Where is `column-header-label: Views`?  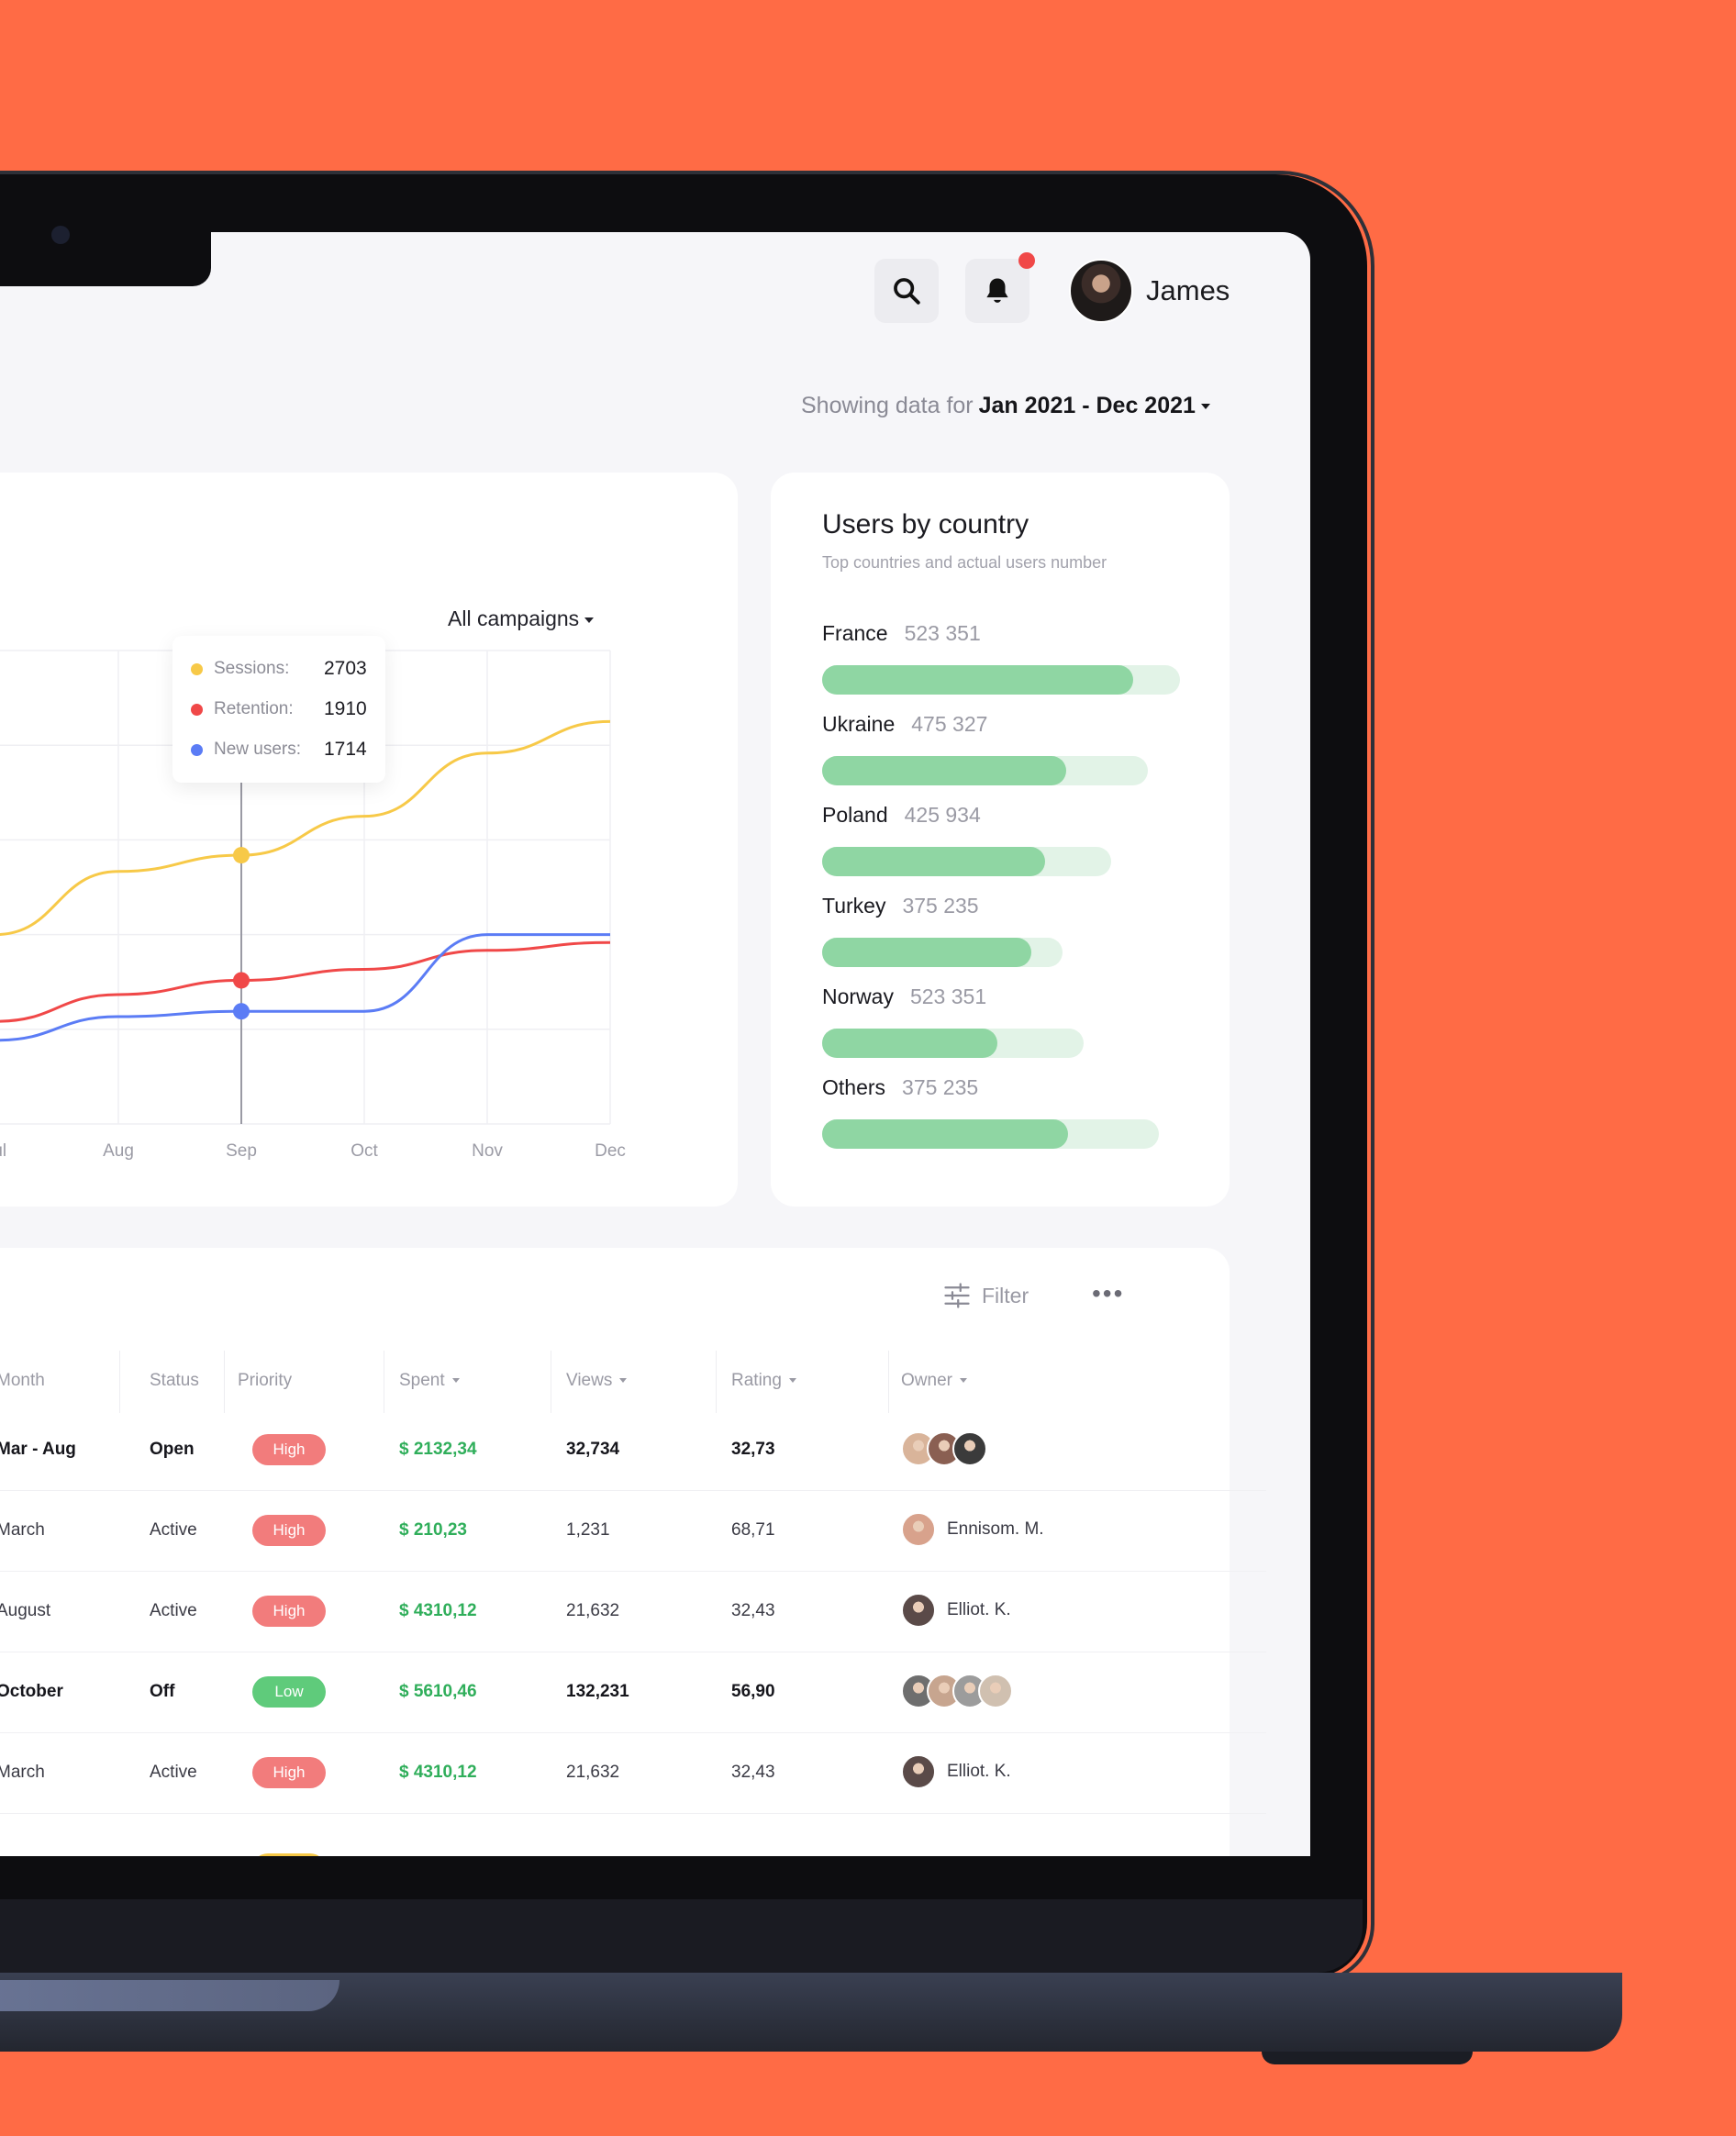 column-header-label: Views is located at coordinates (590, 1380).